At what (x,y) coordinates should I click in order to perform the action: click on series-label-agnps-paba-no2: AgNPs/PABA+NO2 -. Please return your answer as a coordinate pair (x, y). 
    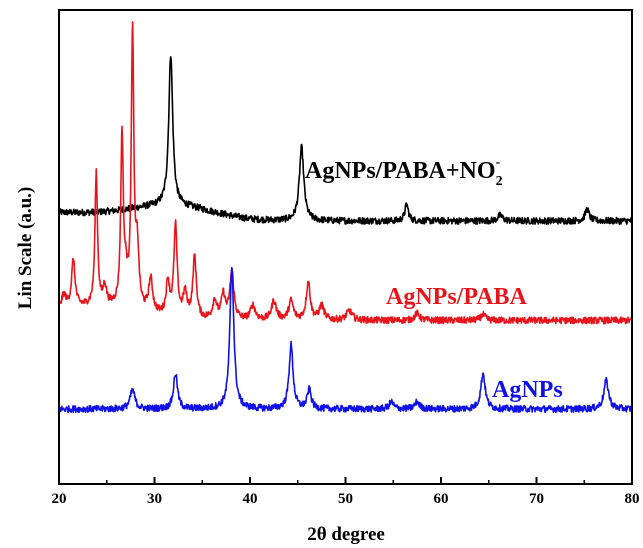
    Looking at the image, I should click on (404, 172).